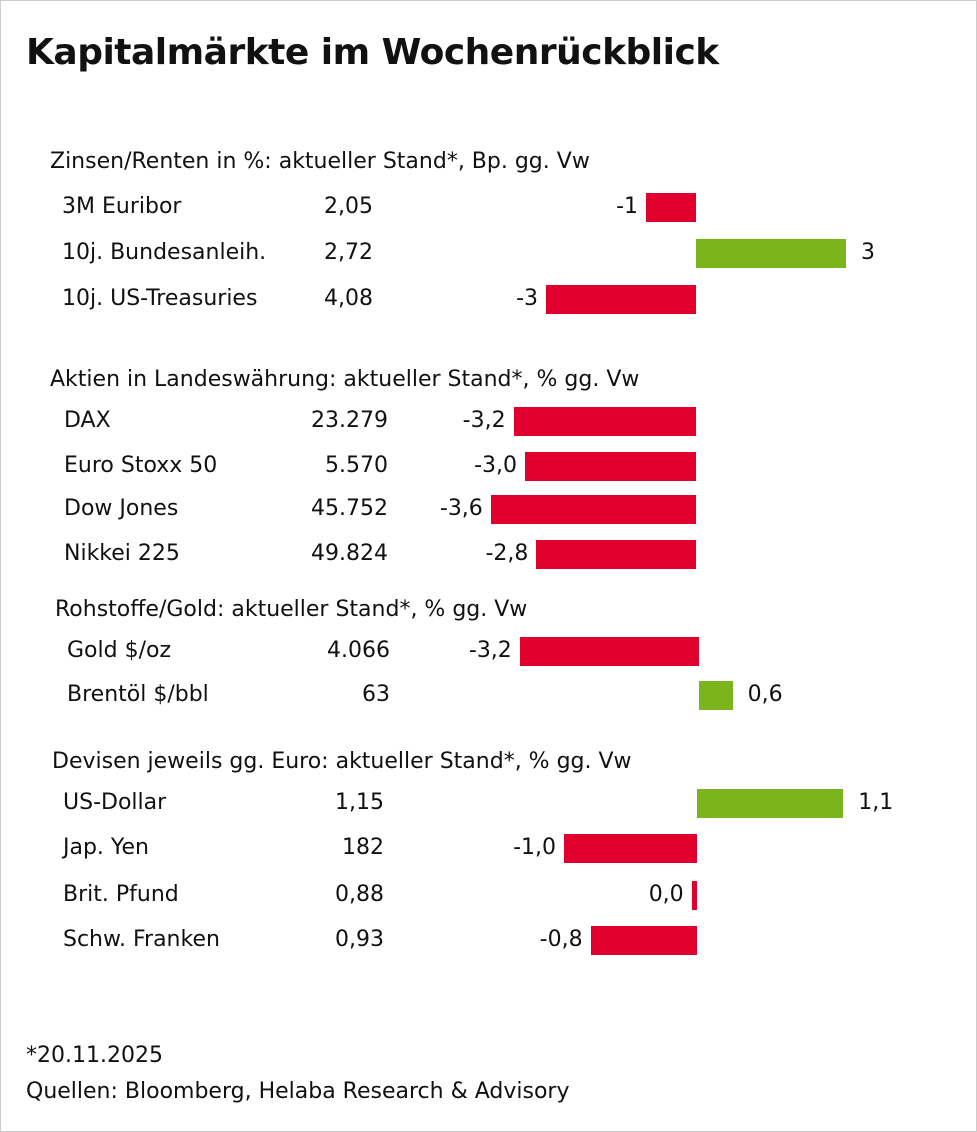 Image resolution: width=977 pixels, height=1132 pixels. What do you see at coordinates (121, 508) in the screenshot?
I see `row-label: Dow Jones` at bounding box center [121, 508].